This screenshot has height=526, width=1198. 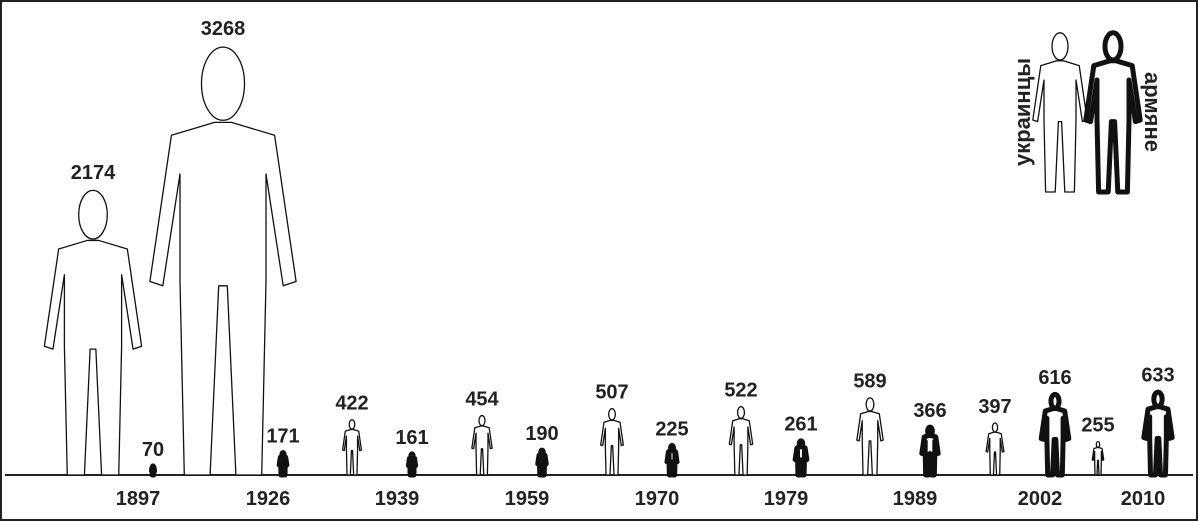 What do you see at coordinates (1157, 376) in the screenshot?
I see `value-label: 633` at bounding box center [1157, 376].